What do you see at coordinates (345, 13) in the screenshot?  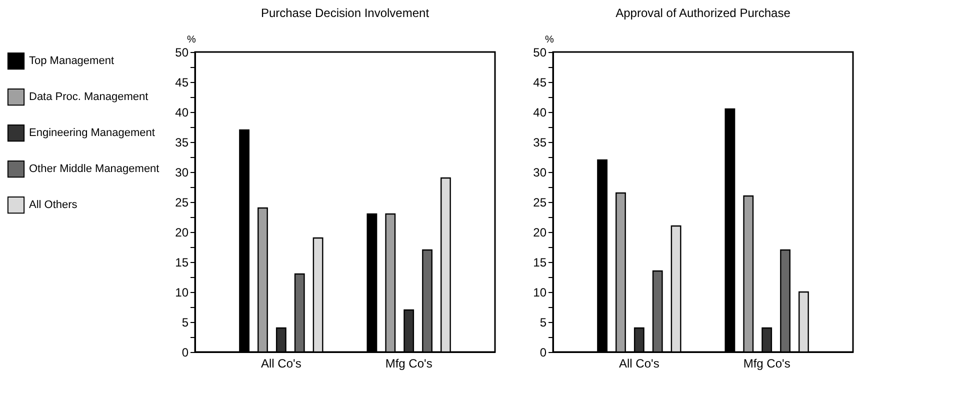 I see `chart-title: Purchase Decision Involvement` at bounding box center [345, 13].